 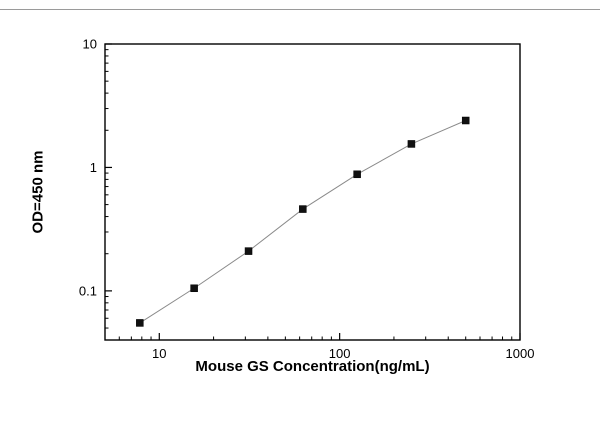 I want to click on y-tick-label: 0.1, so click(x=88, y=290).